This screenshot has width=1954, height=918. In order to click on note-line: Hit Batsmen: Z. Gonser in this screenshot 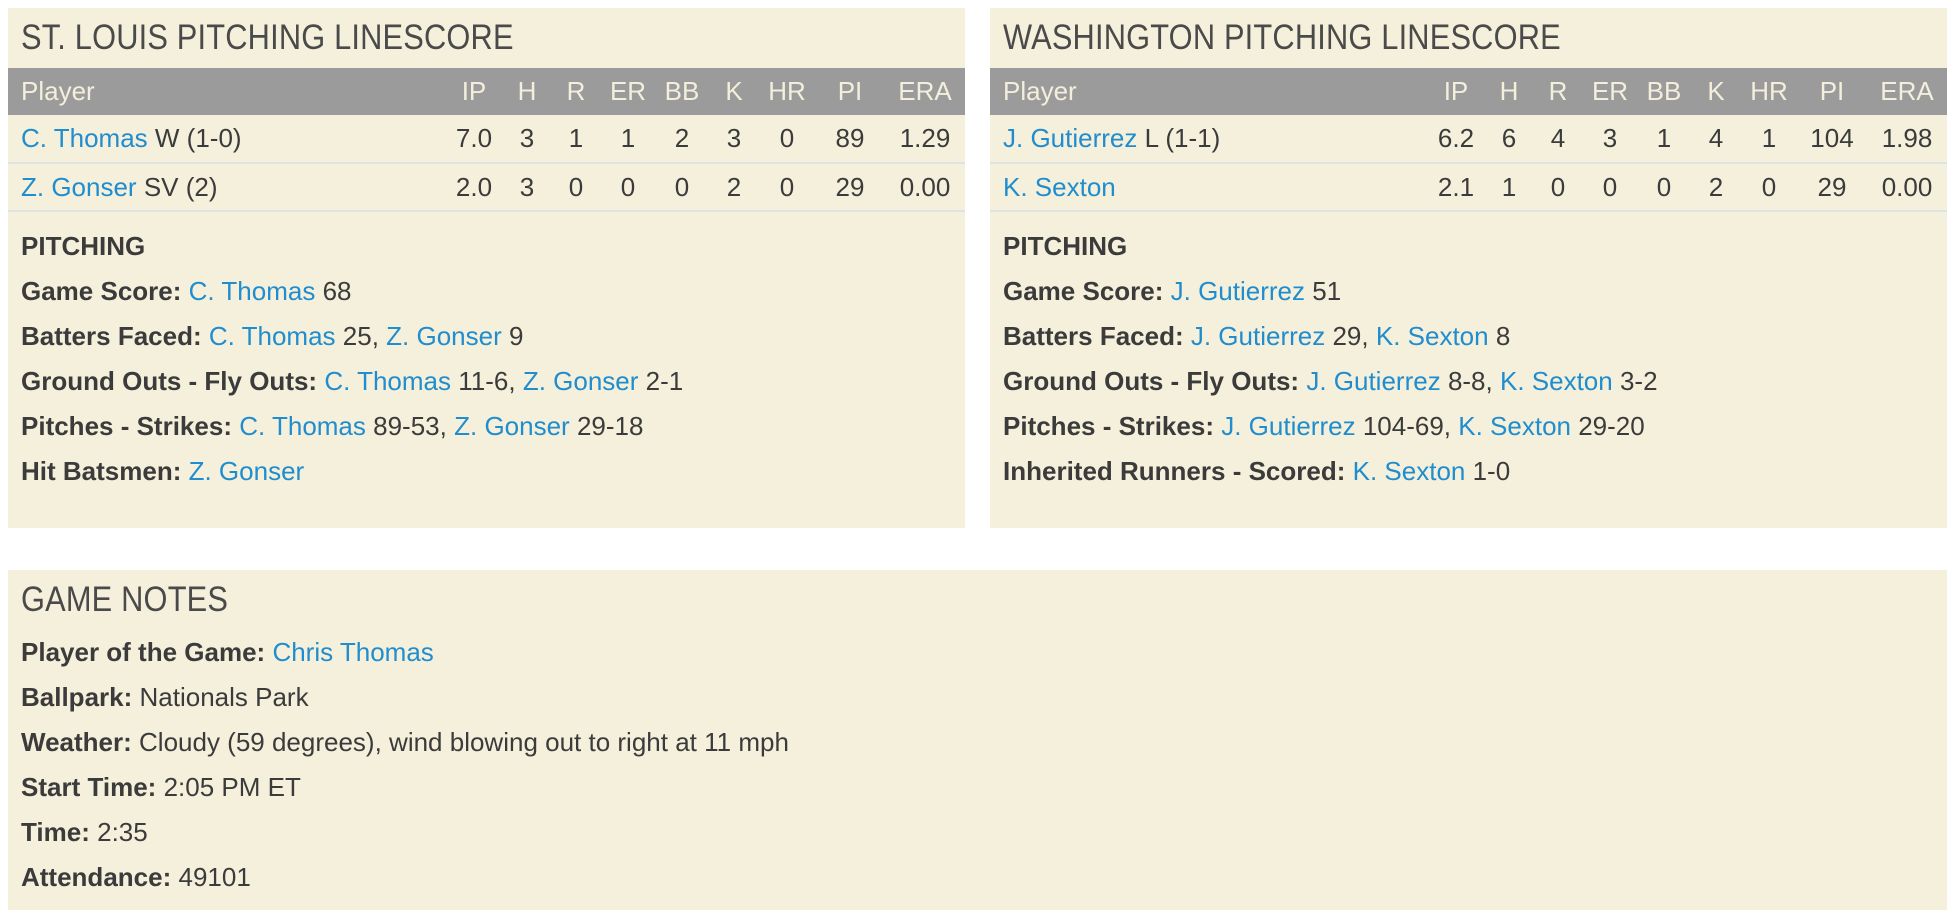, I will do `click(486, 471)`.